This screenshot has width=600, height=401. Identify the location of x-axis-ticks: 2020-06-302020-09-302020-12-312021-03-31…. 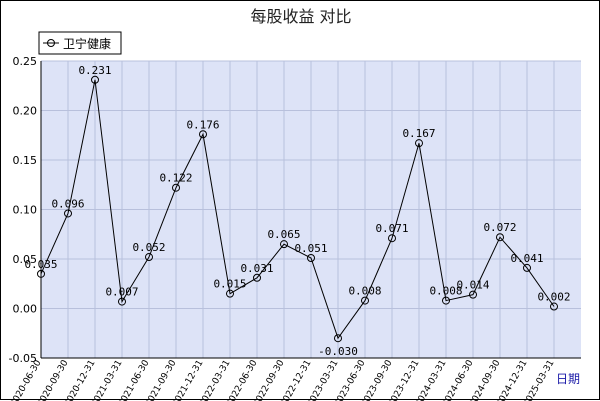
(283, 379).